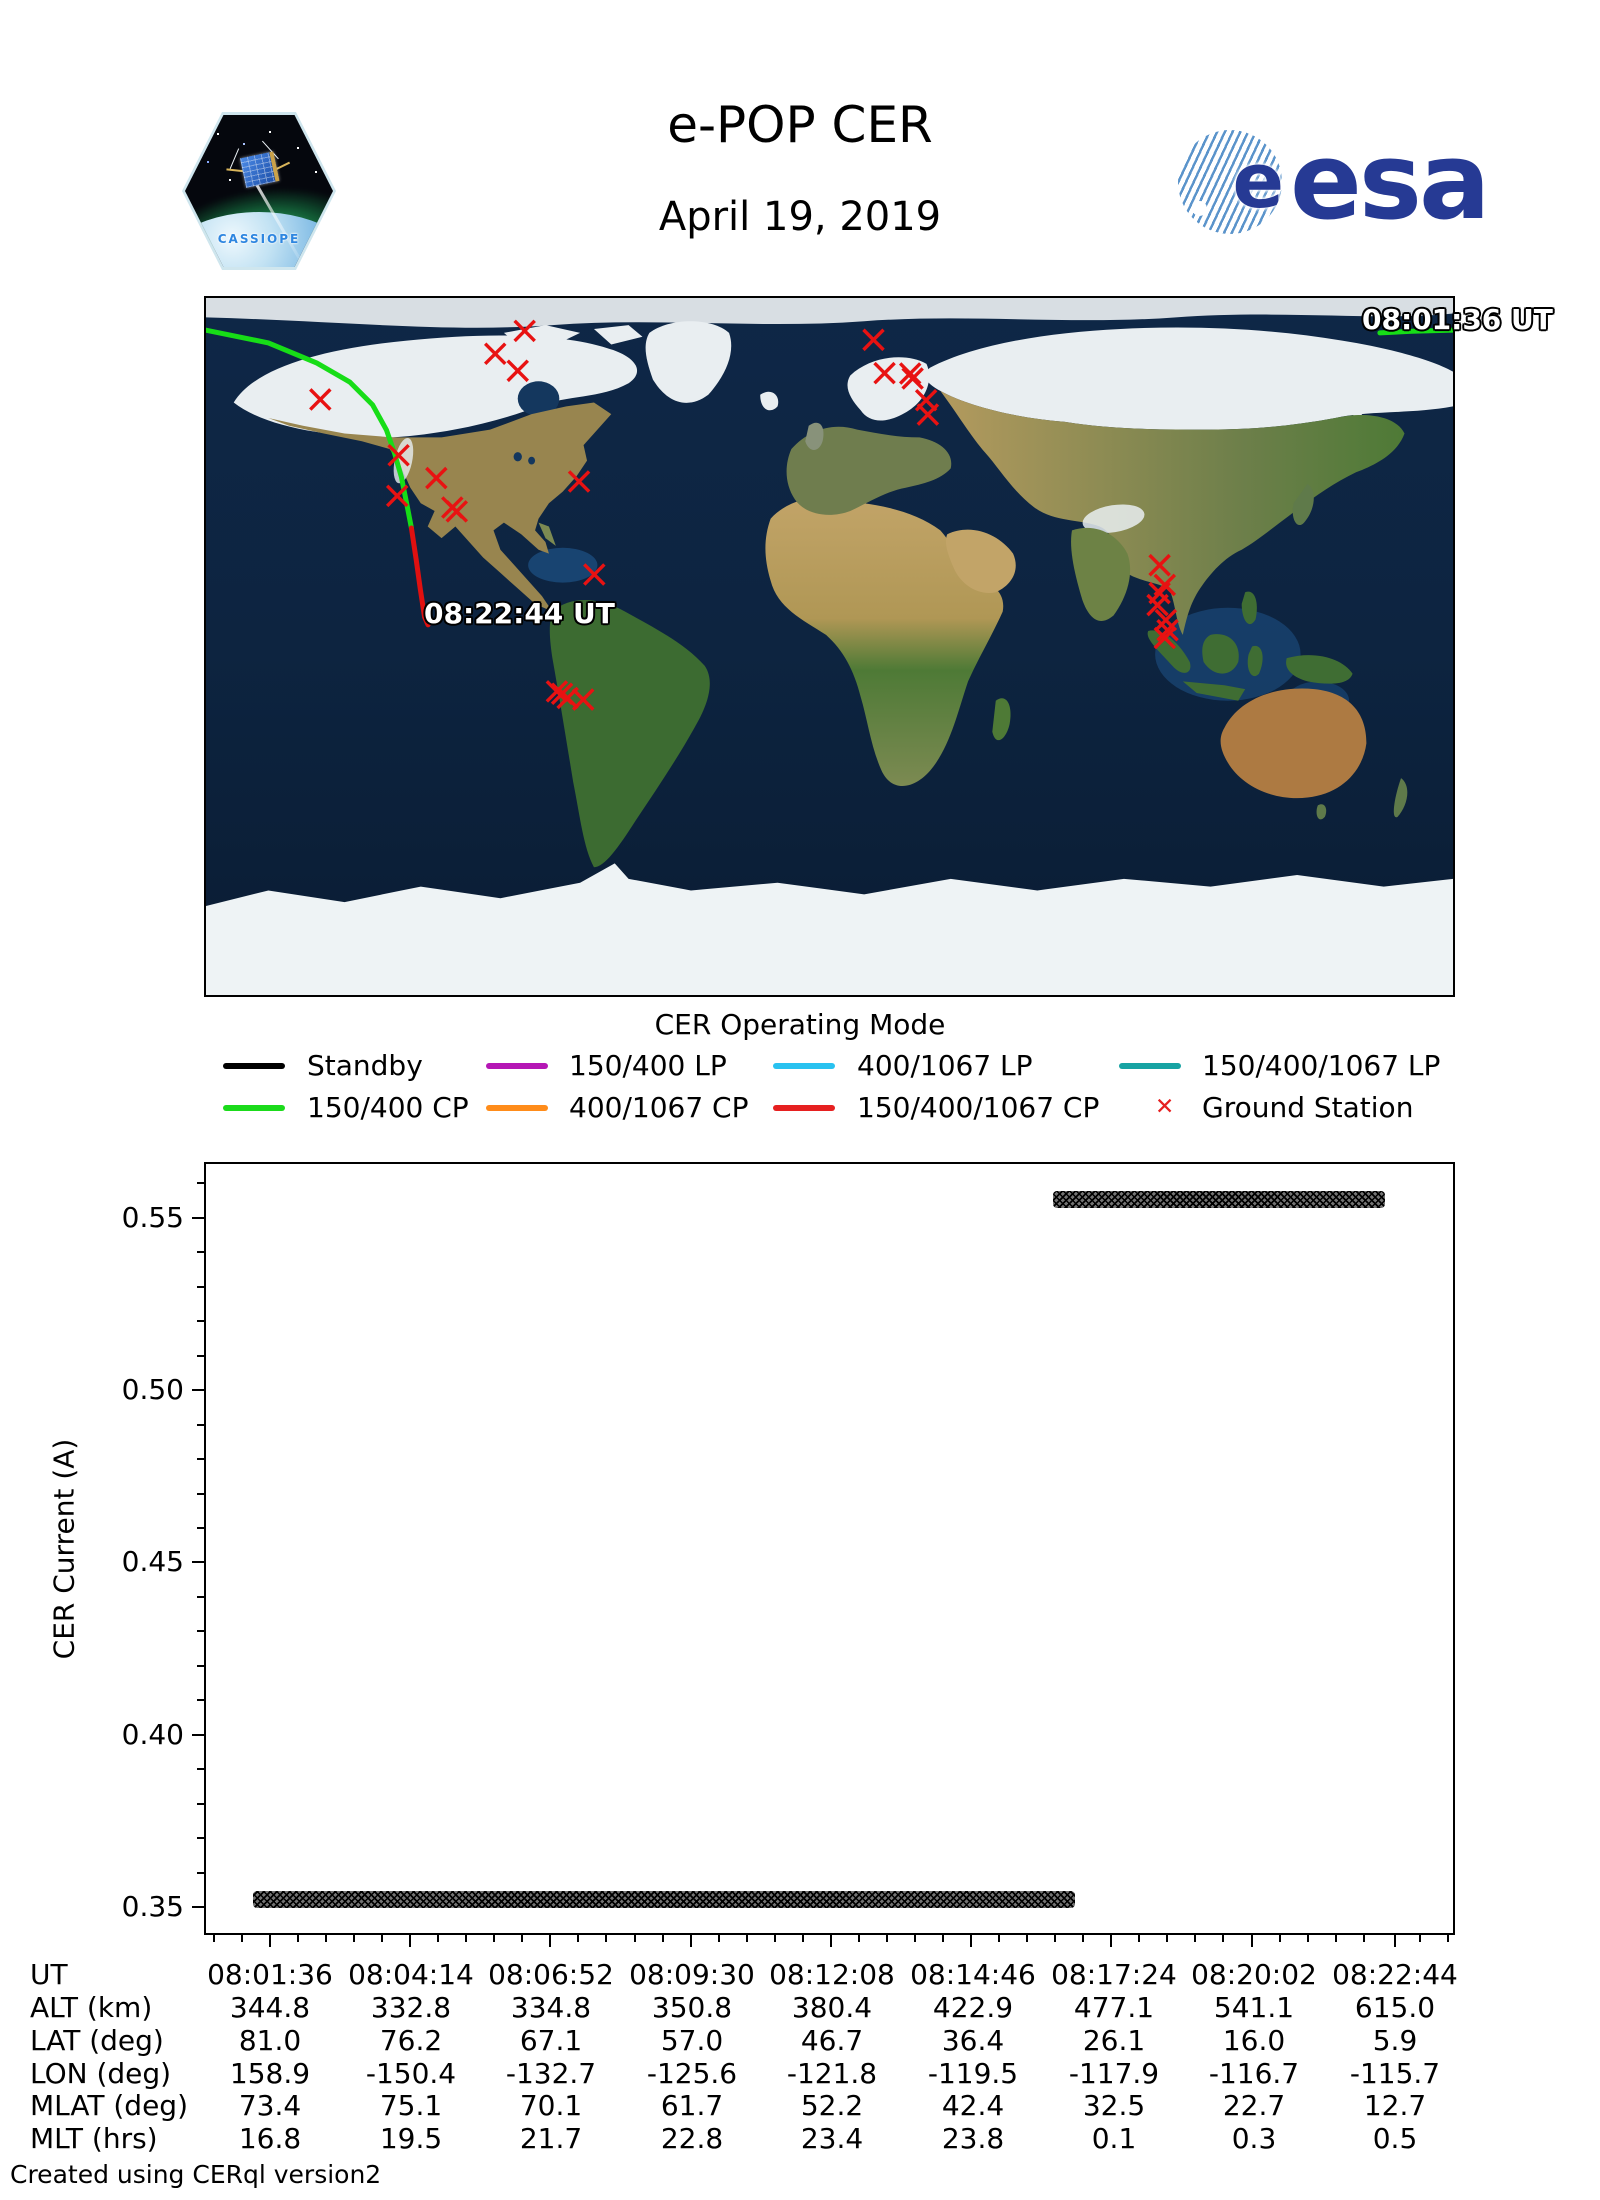 The width and height of the screenshot is (1600, 2200). What do you see at coordinates (1457, 319) in the screenshot?
I see `map-start-time-label: 08:01:36 UT` at bounding box center [1457, 319].